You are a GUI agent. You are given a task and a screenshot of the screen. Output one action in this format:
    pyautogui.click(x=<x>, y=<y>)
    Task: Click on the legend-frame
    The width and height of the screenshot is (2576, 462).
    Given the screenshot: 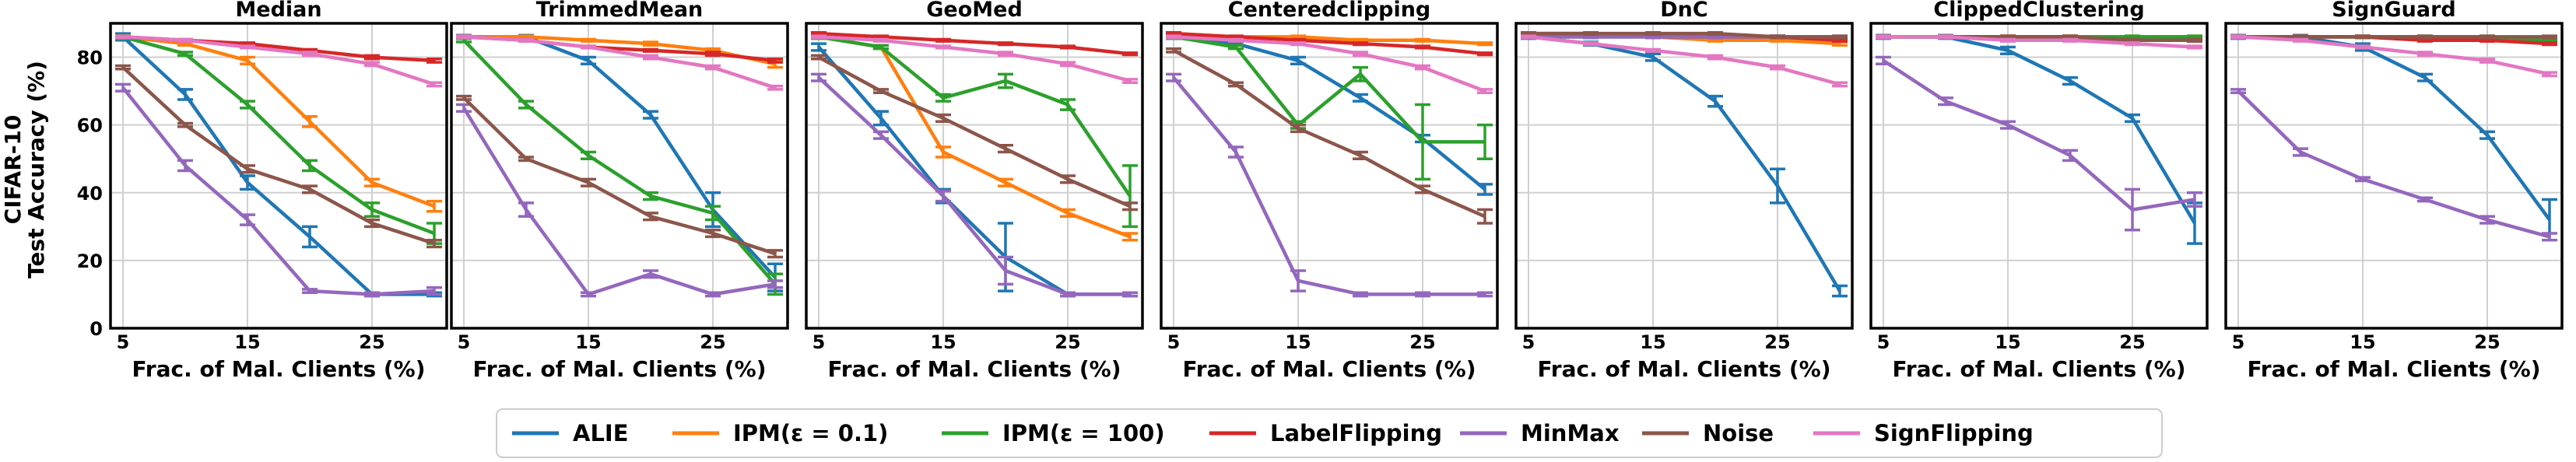 What is the action you would take?
    pyautogui.click(x=1330, y=433)
    